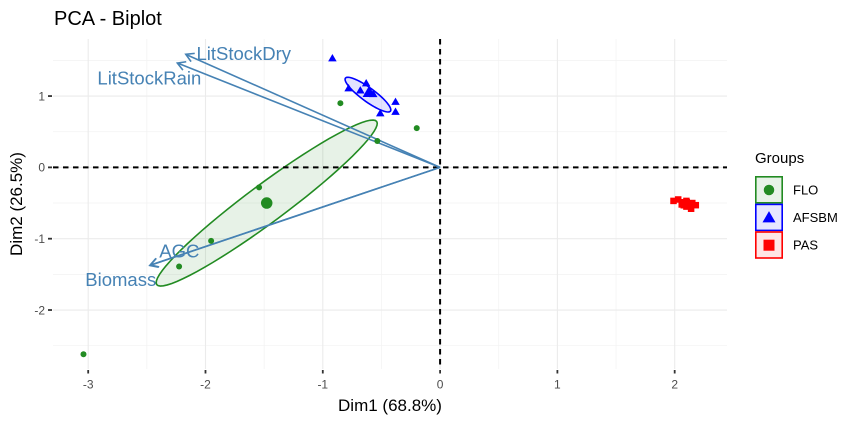  Describe the element at coordinates (16, 204) in the screenshot. I see `y-axis-title: Dim2 (26.5%)` at that location.